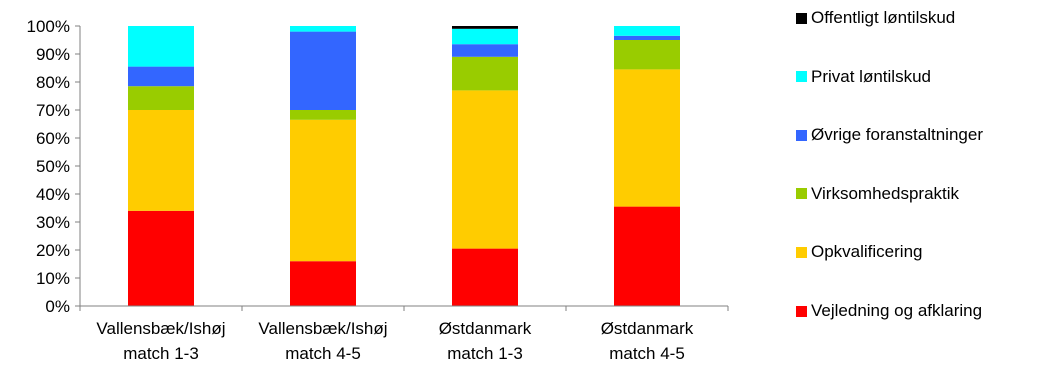 The width and height of the screenshot is (1038, 376). I want to click on legend-item: Offentligt løntilskud, so click(875, 18).